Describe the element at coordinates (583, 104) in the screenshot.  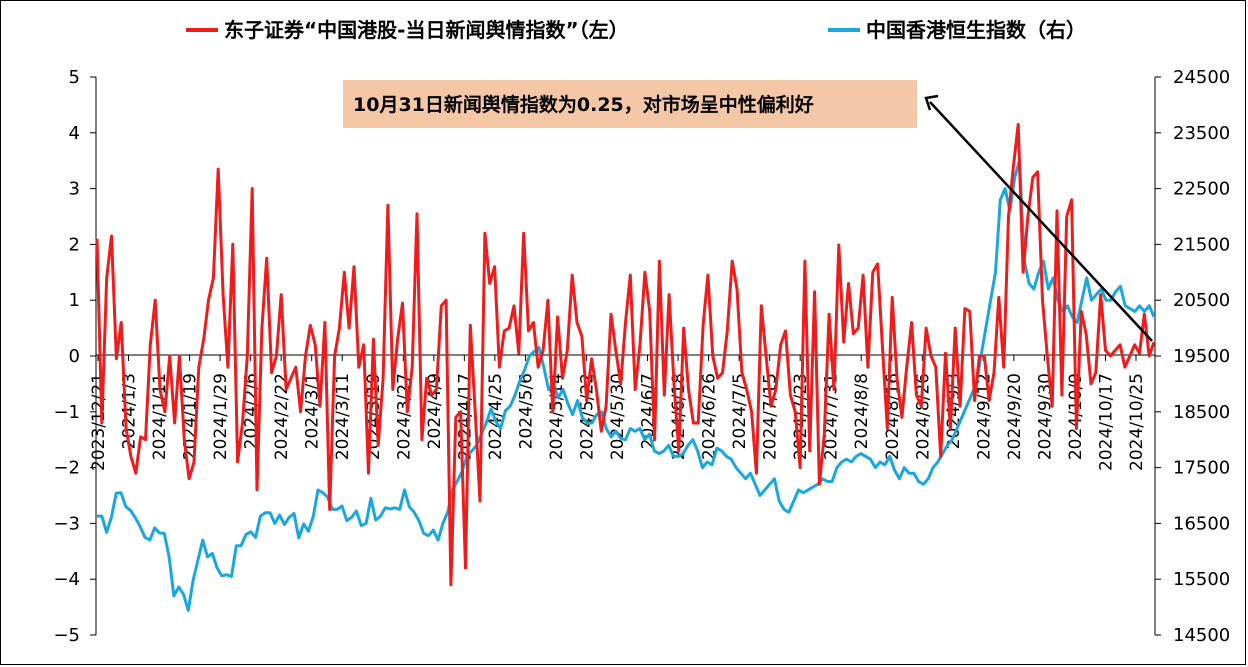
I see `annotation-text: 10月31日新闻舆情指数为0.25，对市场呈中性偏利好` at that location.